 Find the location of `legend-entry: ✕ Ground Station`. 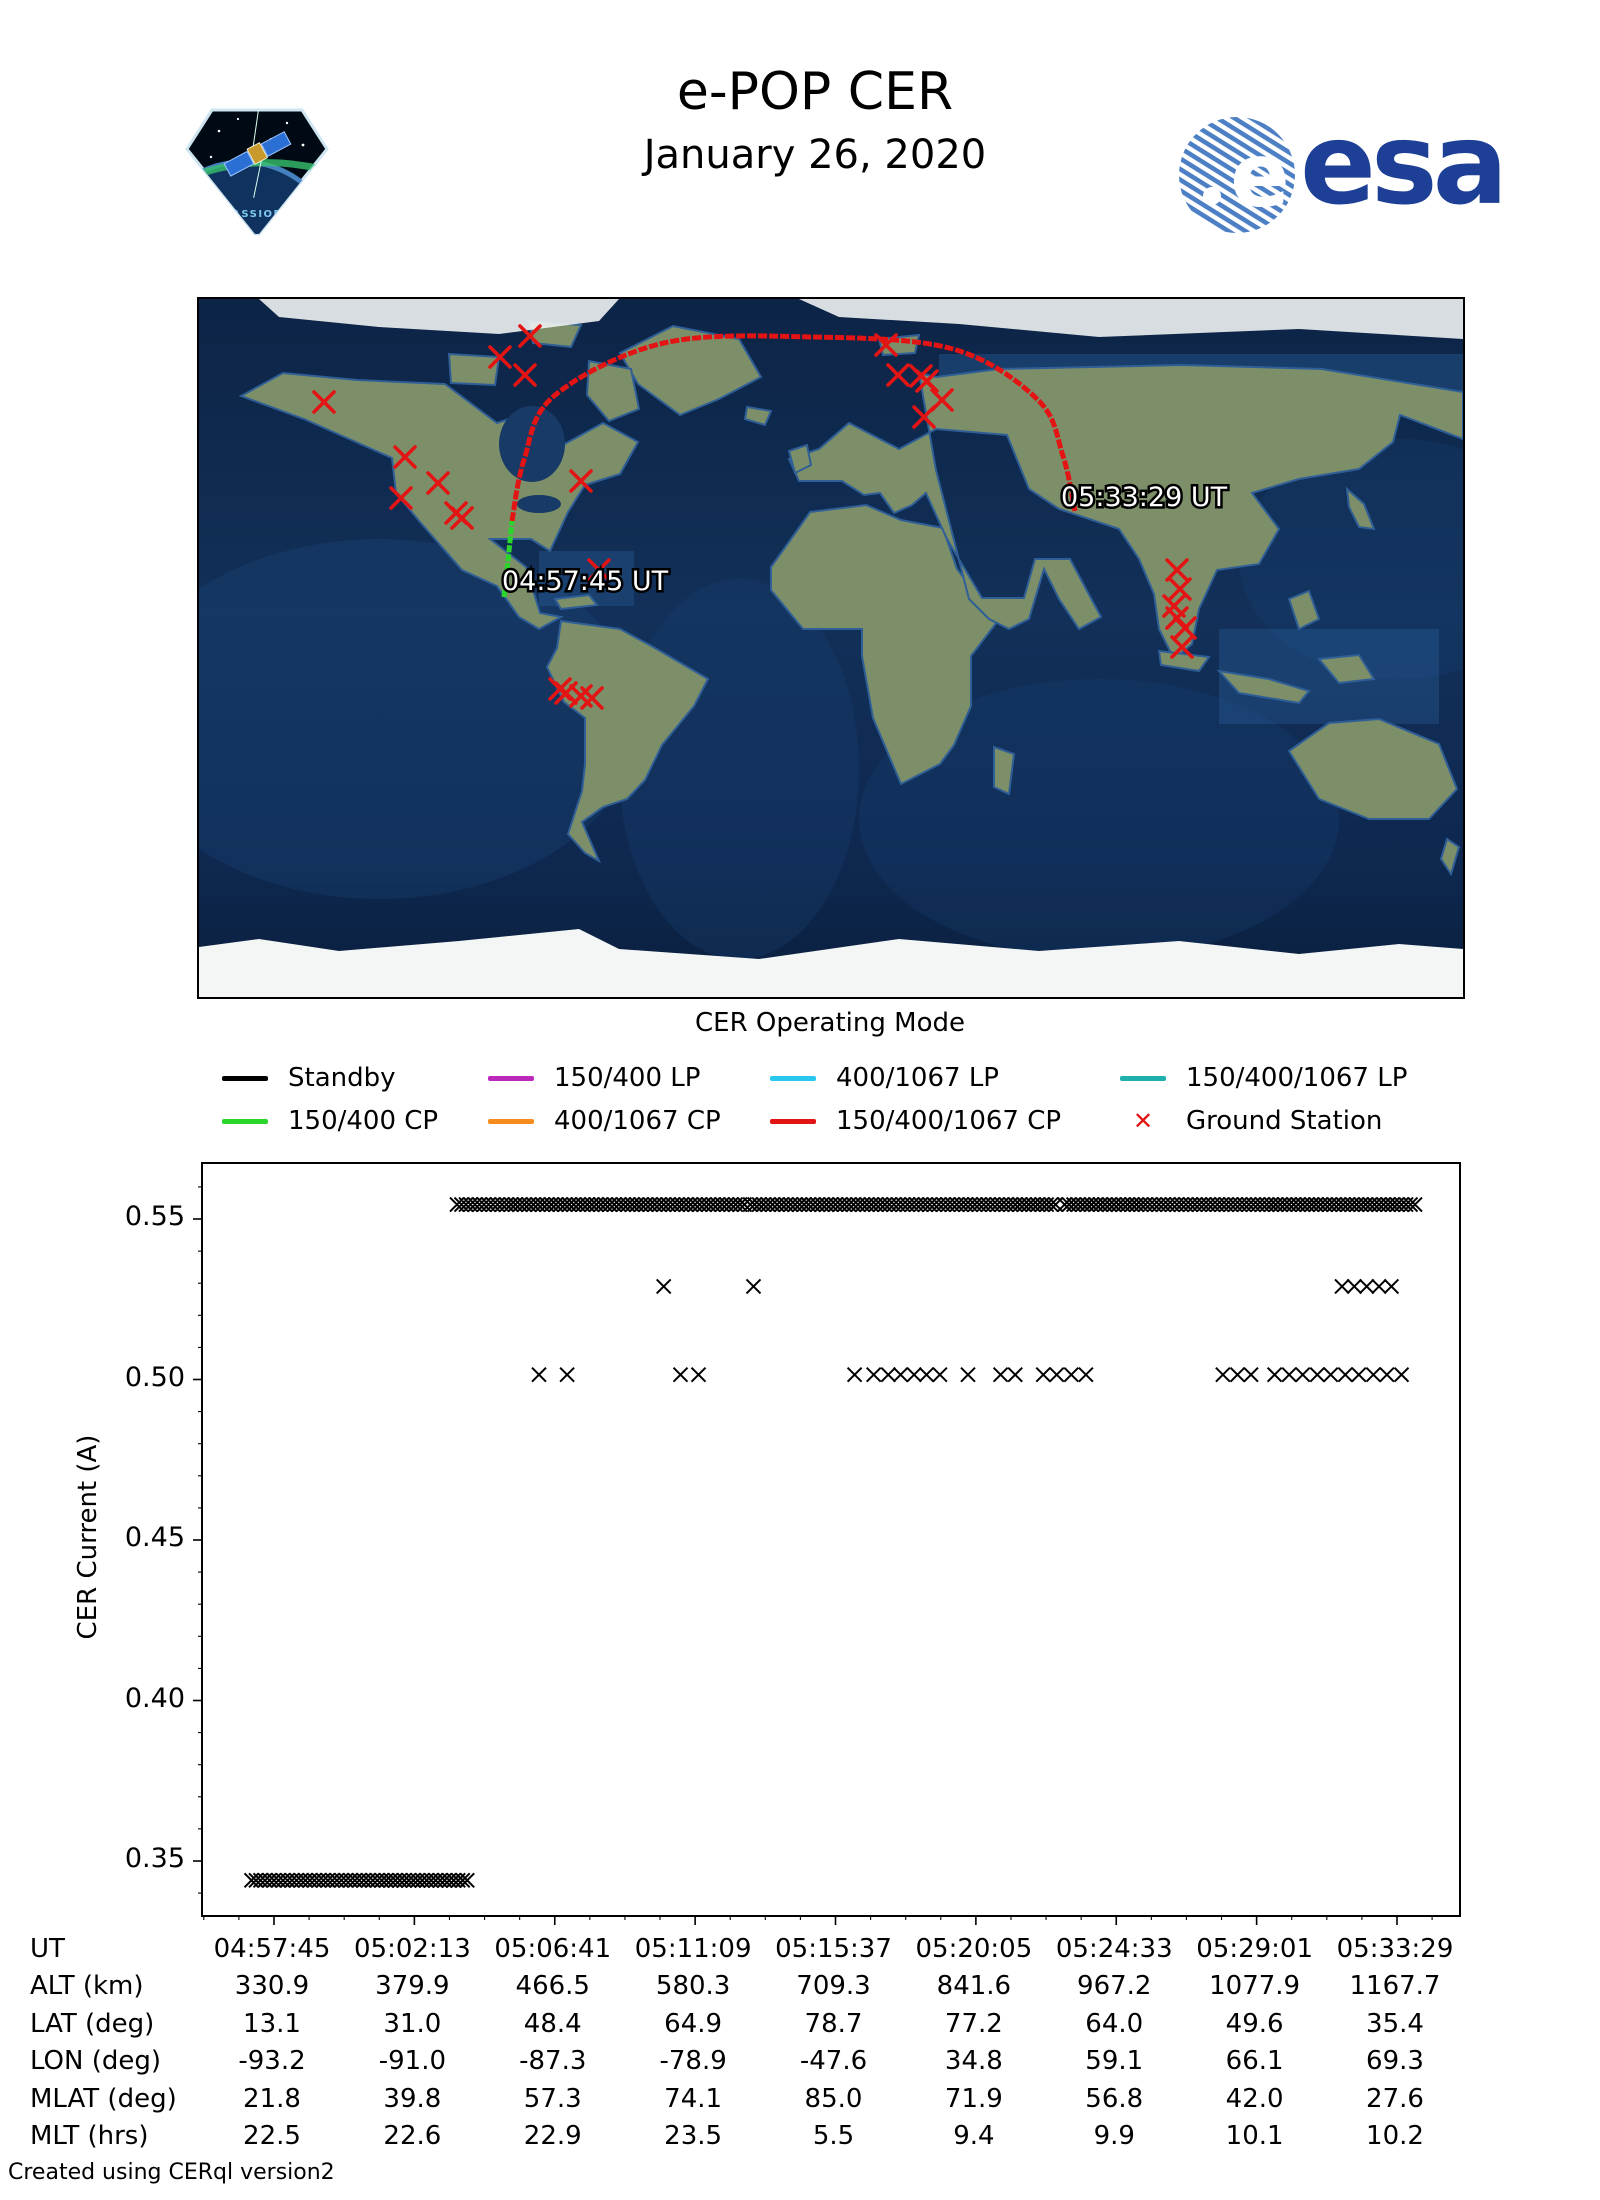

legend-entry: ✕ Ground Station is located at coordinates (1251, 1121).